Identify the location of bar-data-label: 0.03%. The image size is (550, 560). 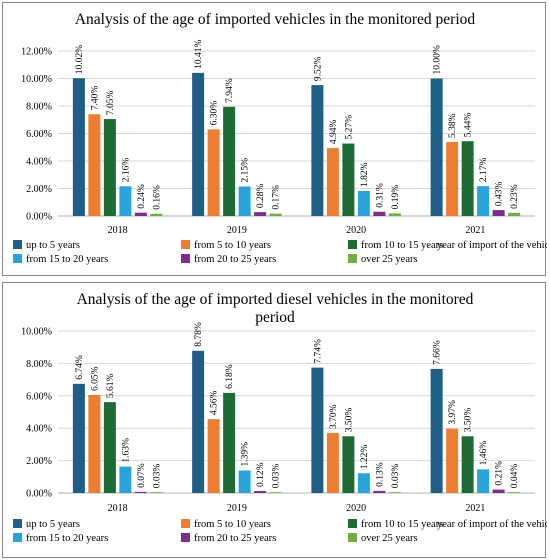
(277, 476).